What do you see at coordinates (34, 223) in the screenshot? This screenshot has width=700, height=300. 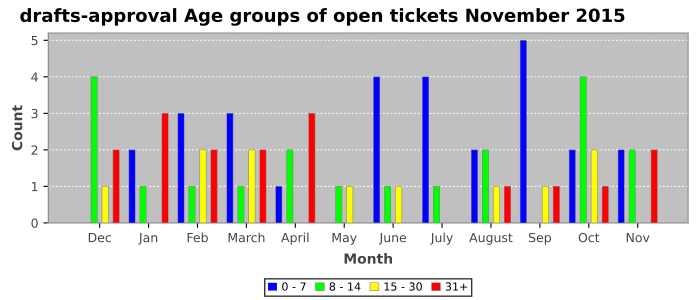 I see `y-tick-label: 0` at bounding box center [34, 223].